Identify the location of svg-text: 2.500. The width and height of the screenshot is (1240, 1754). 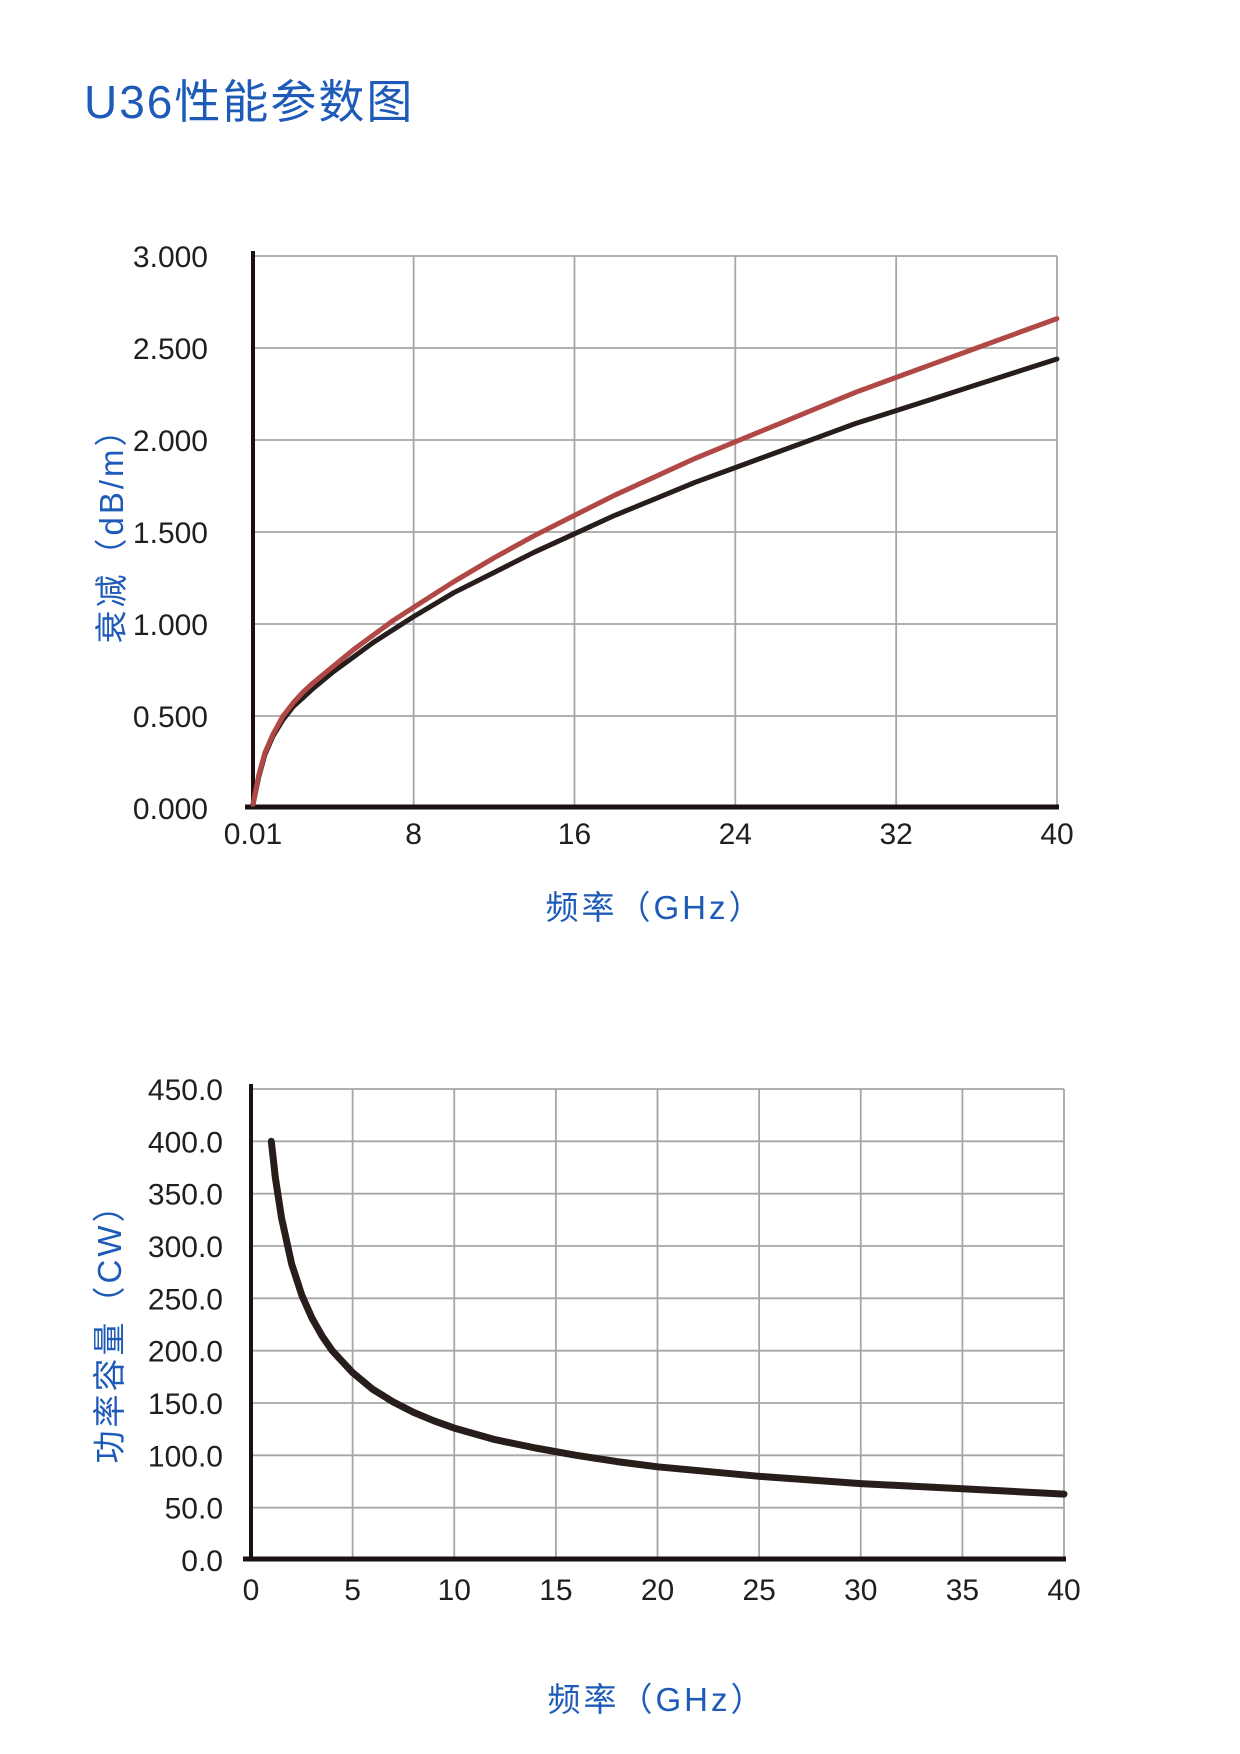
(170, 349).